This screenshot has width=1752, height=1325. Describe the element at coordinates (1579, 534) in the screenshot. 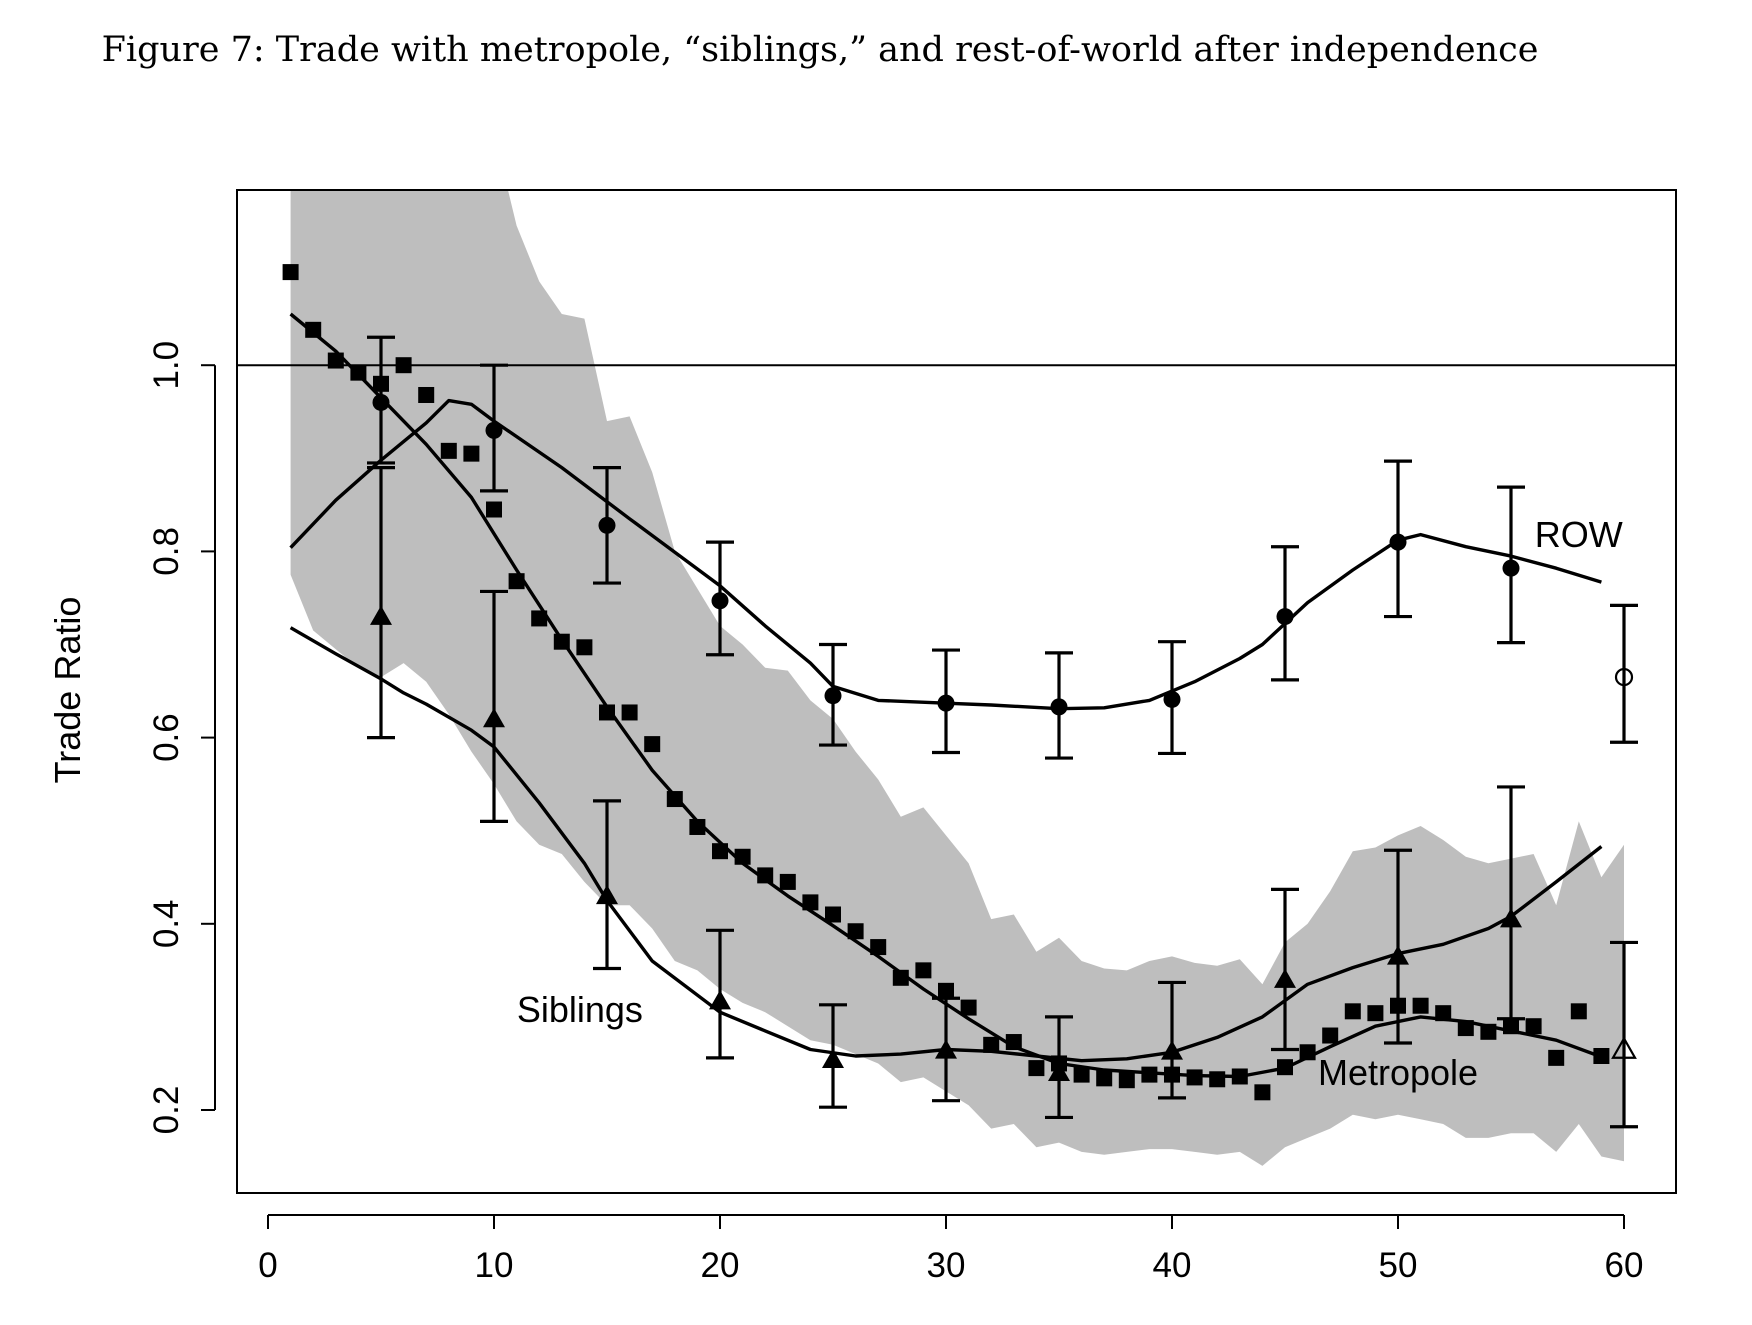

I see `annotation-row: ROW` at that location.